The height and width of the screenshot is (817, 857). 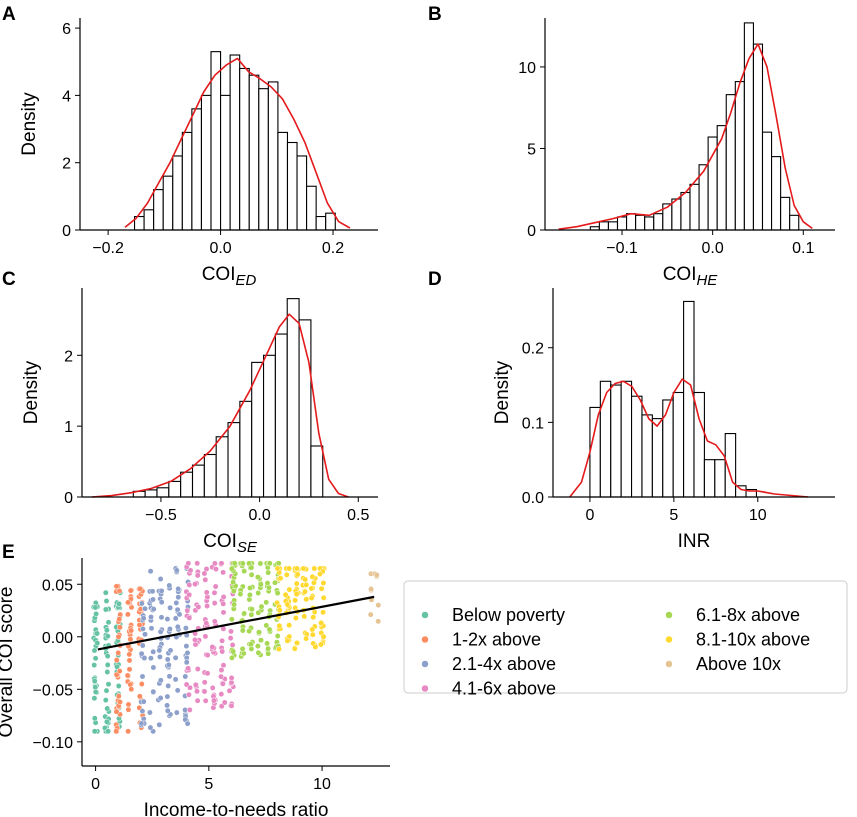 What do you see at coordinates (625, 637) in the screenshot?
I see `legend-box` at bounding box center [625, 637].